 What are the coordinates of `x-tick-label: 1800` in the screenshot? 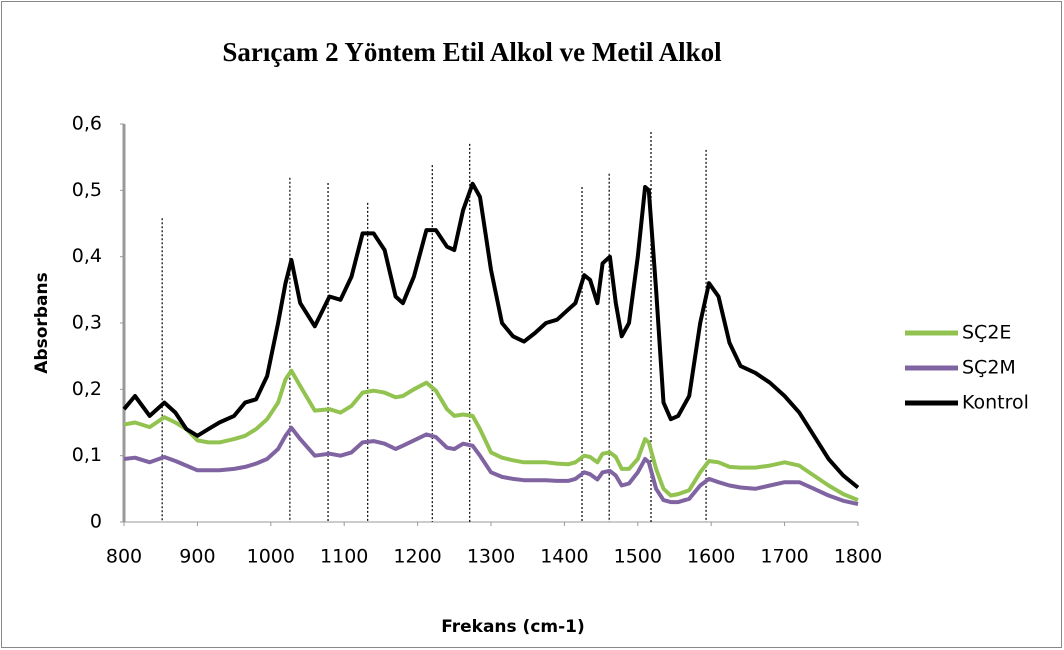 It's located at (858, 557).